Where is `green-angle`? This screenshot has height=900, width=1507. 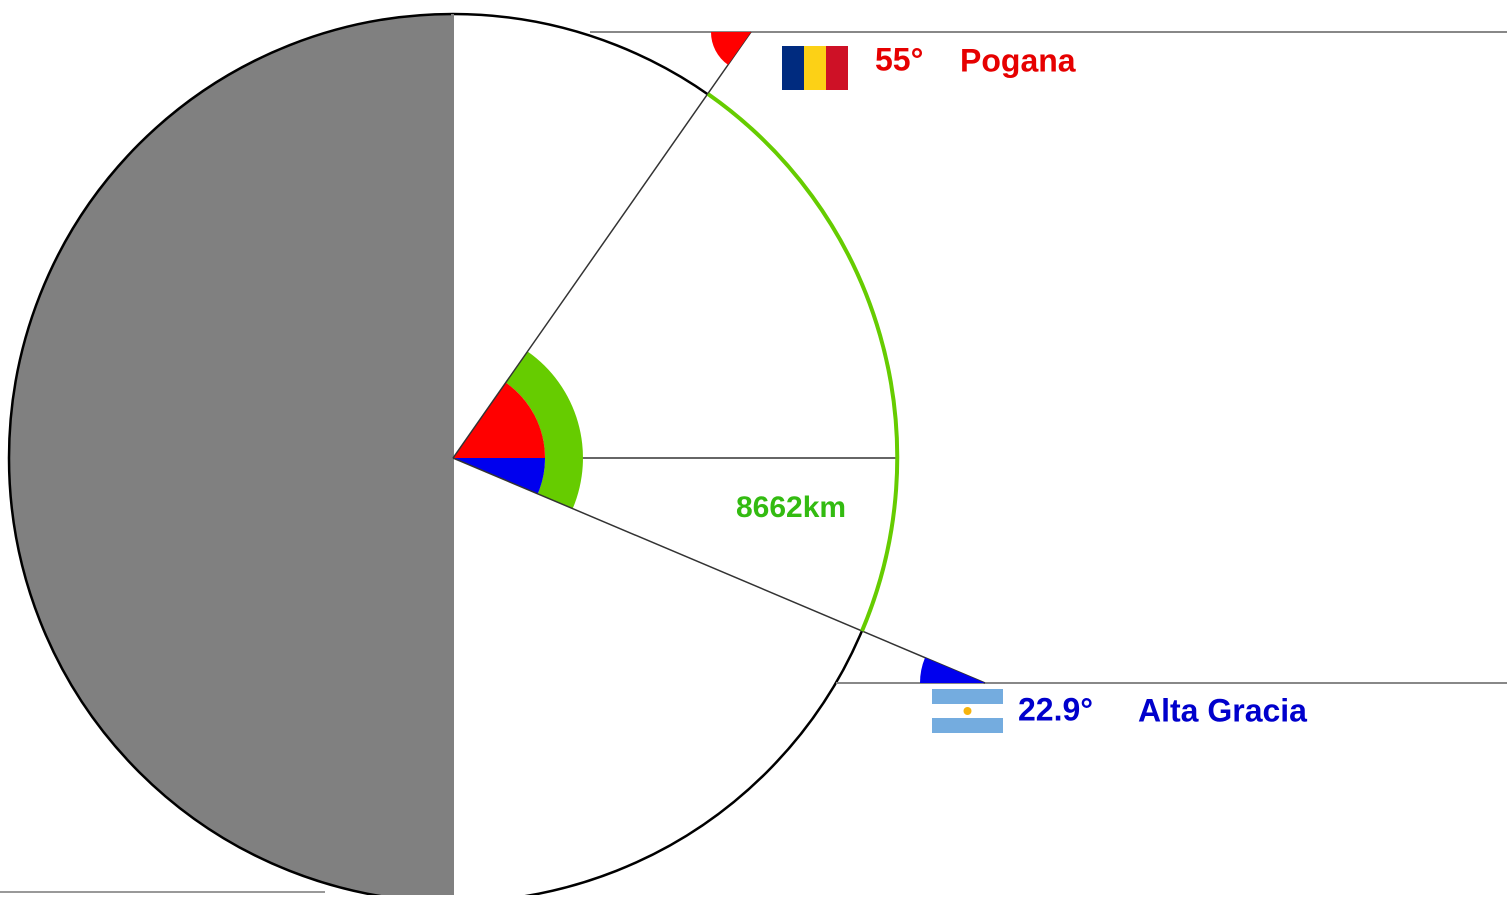 green-angle is located at coordinates (544, 430).